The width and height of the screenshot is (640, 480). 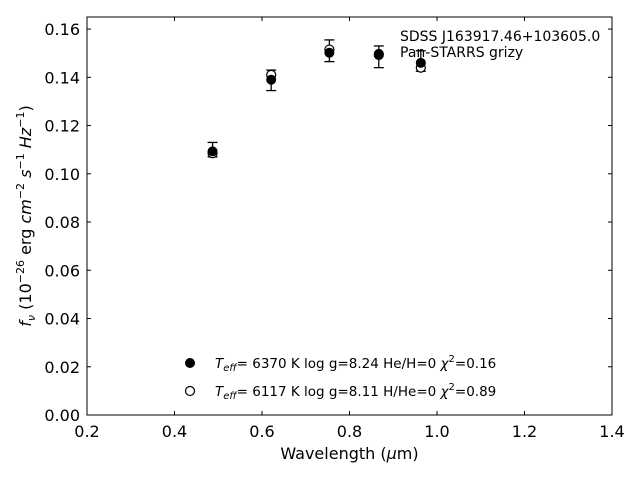 I want to click on annotation-survey: Pan-STARRS grizy, so click(x=461, y=53).